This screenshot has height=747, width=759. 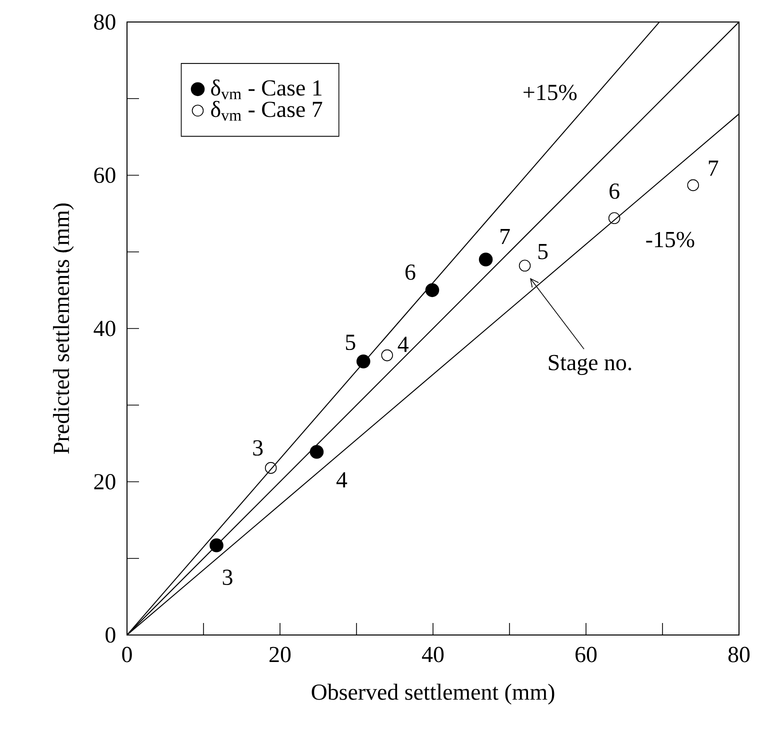 What do you see at coordinates (670, 240) in the screenshot?
I see `annotation: -15%` at bounding box center [670, 240].